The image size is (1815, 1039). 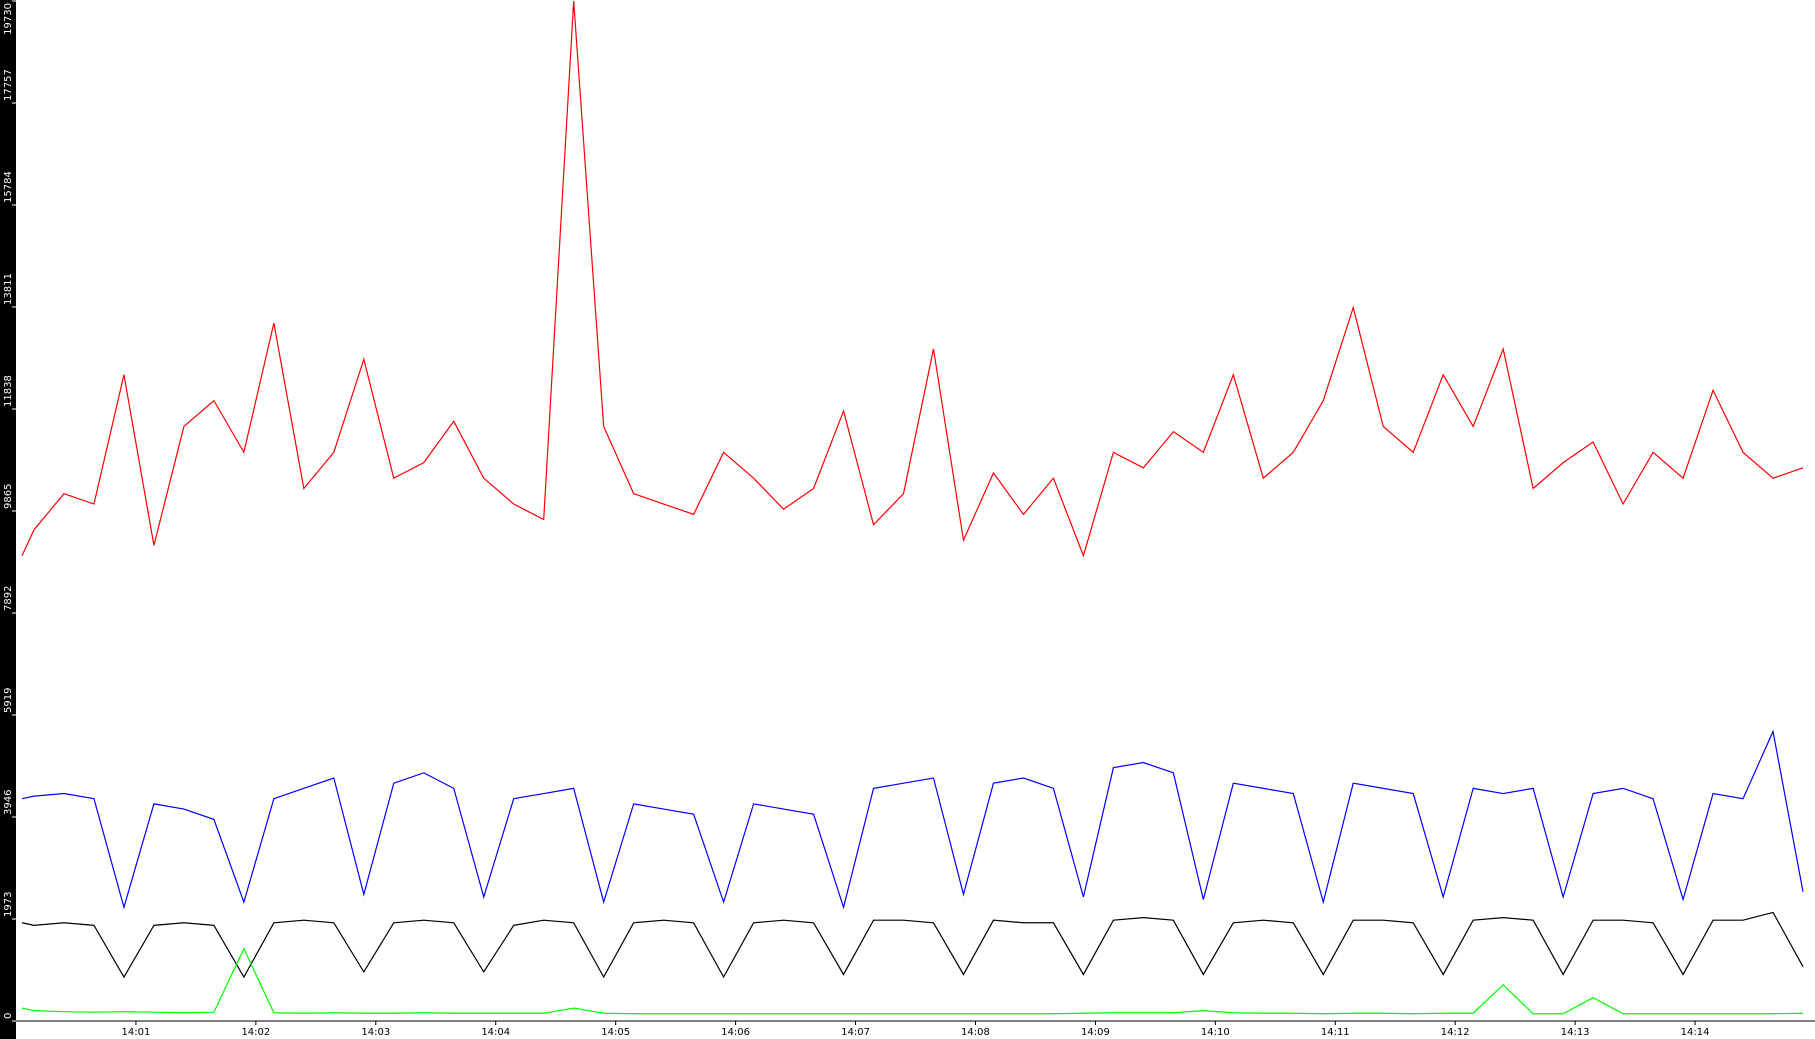 What do you see at coordinates (735, 1032) in the screenshot?
I see `x-tick-label: 14:06` at bounding box center [735, 1032].